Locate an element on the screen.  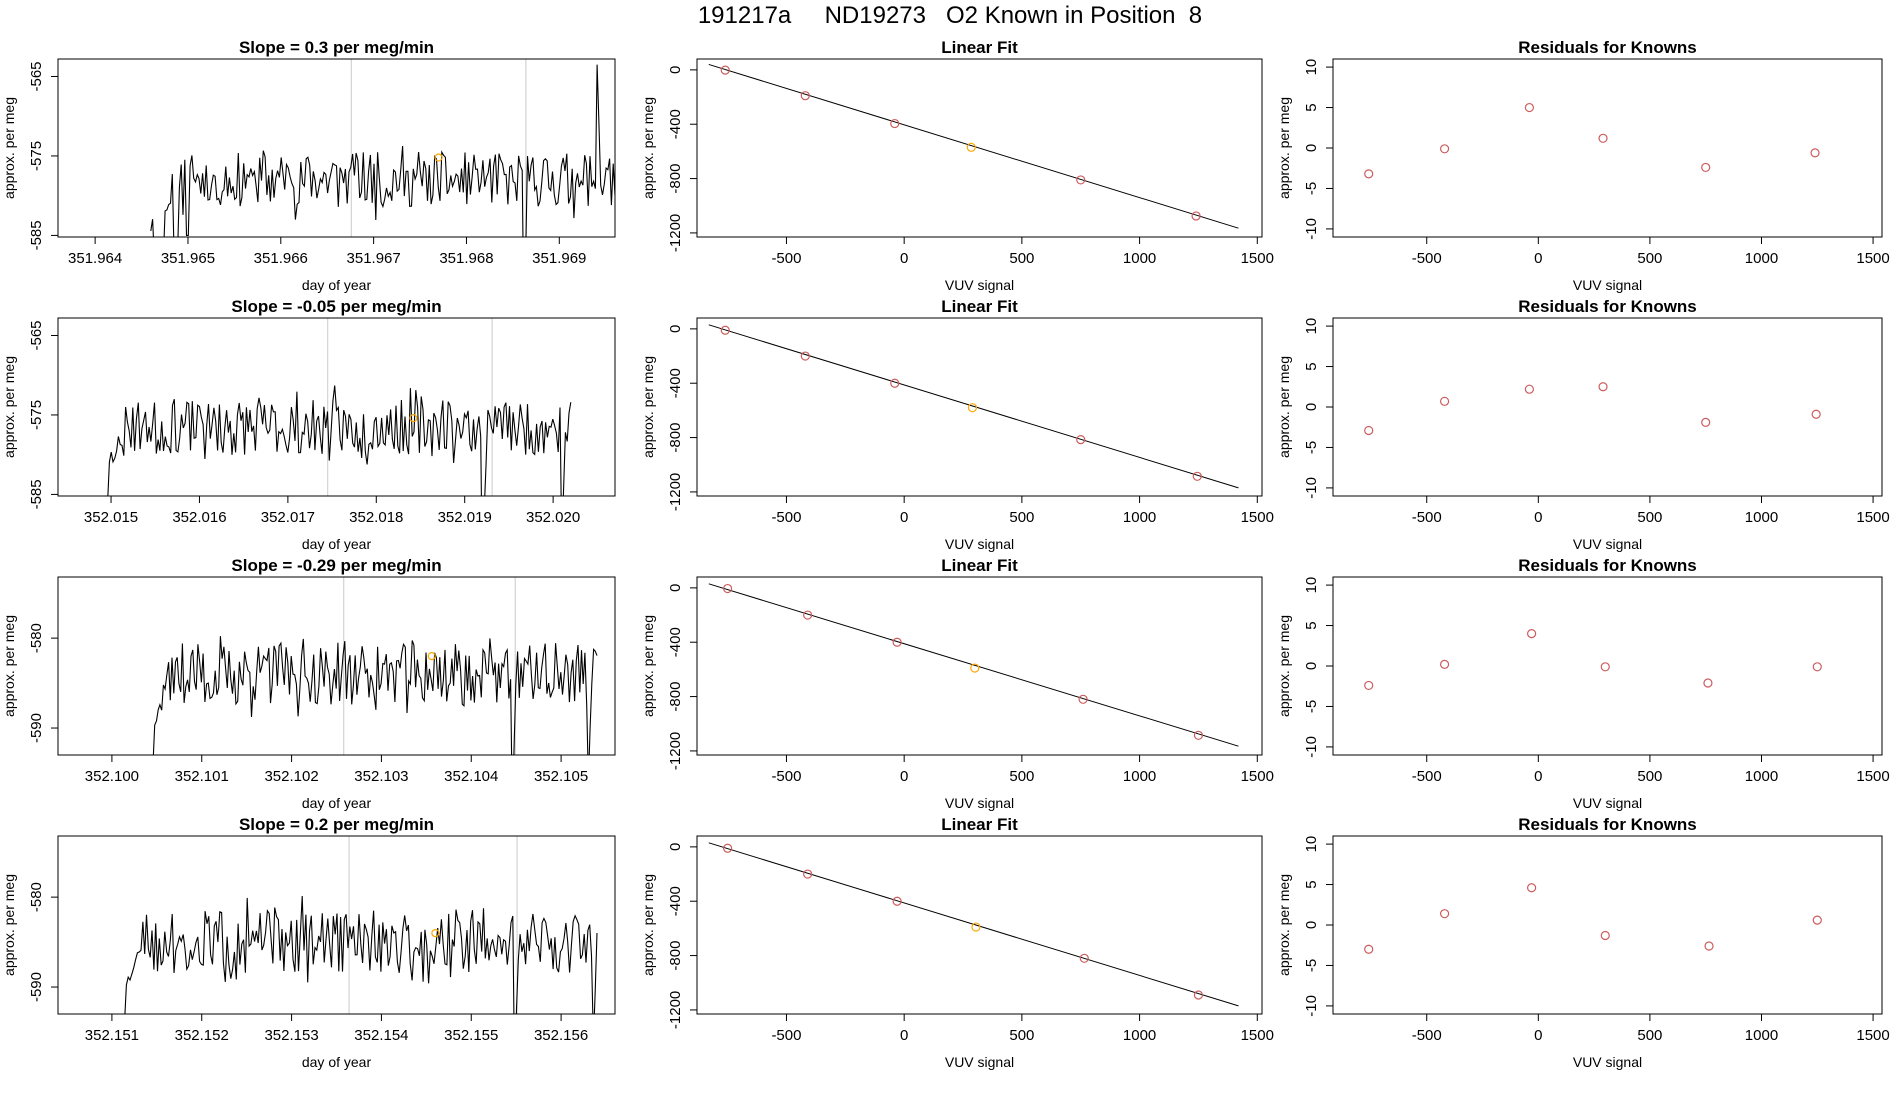
y-tick-label: -400 is located at coordinates (675, 901).